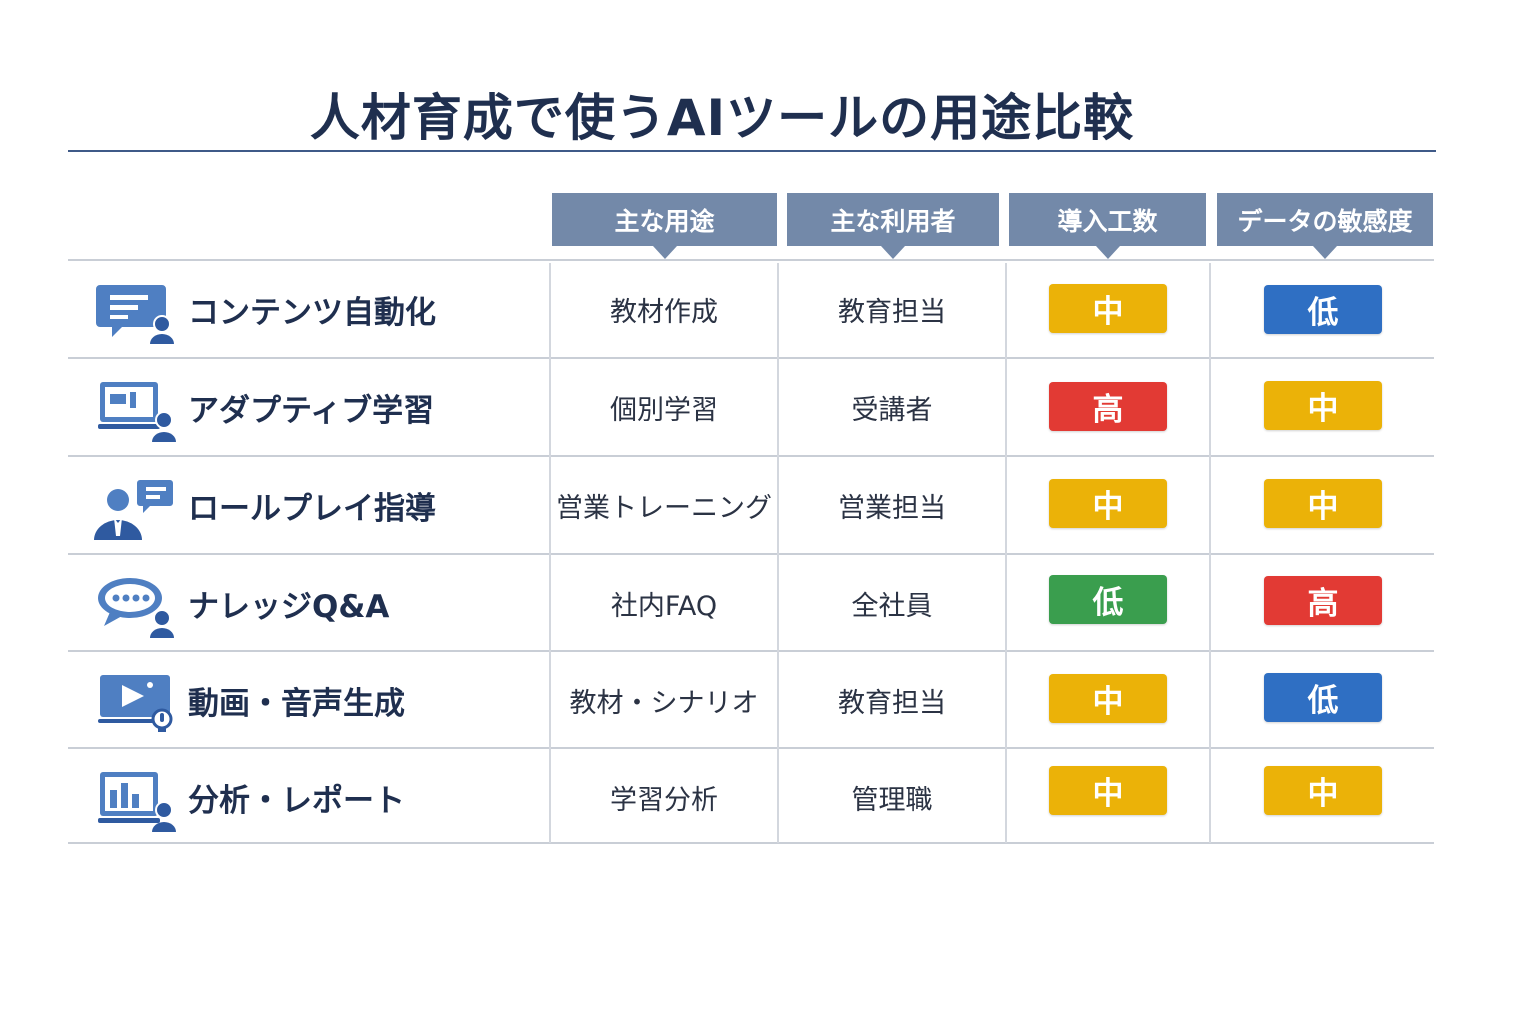 This screenshot has width=1536, height=1024. What do you see at coordinates (664, 606) in the screenshot?
I see `use-cell: 社内FAQ` at bounding box center [664, 606].